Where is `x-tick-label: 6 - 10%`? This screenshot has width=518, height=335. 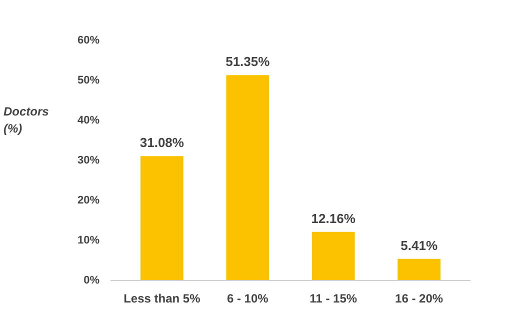 x-tick-label: 6 - 10% is located at coordinates (247, 299).